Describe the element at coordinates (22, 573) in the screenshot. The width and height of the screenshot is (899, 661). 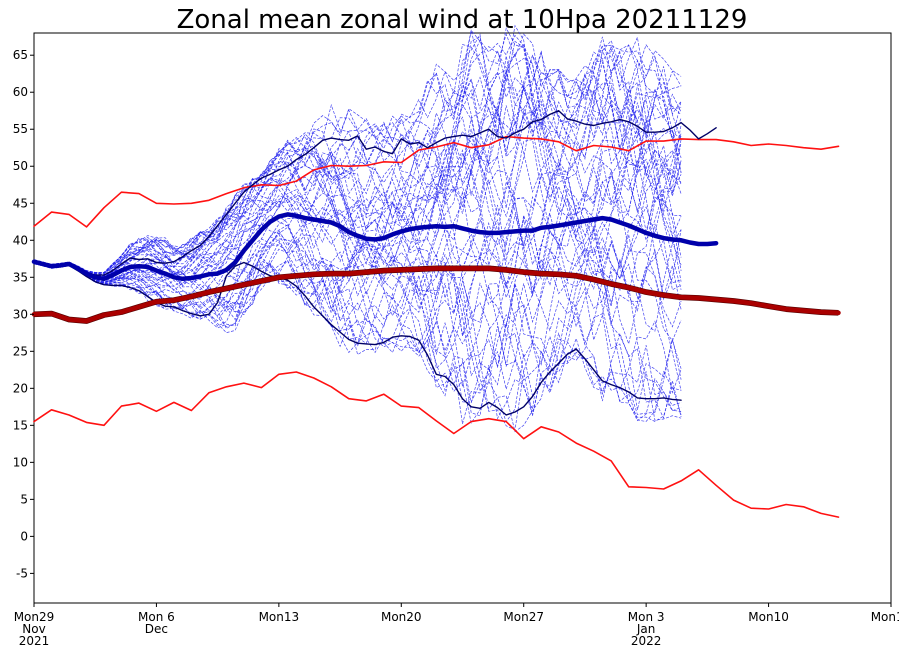
I see `y-tick-label: -5` at that location.